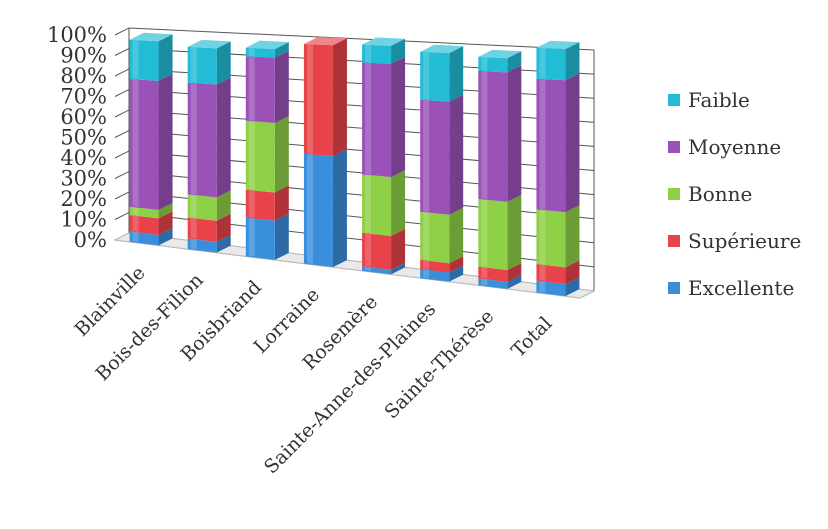  Describe the element at coordinates (83, 220) in the screenshot. I see `y-tick-label: 10%` at that location.